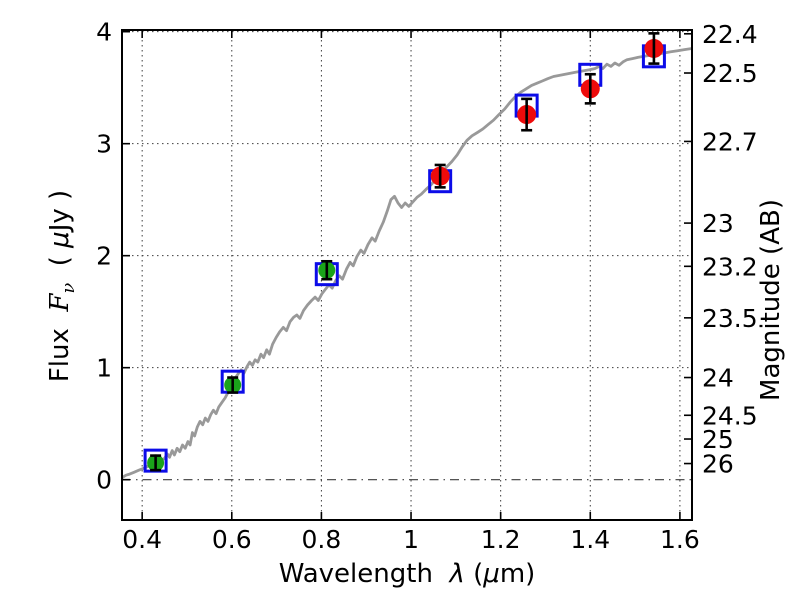 This screenshot has width=800, height=600. What do you see at coordinates (232, 539) in the screenshot?
I see `x-tick-label: 0.6` at bounding box center [232, 539].